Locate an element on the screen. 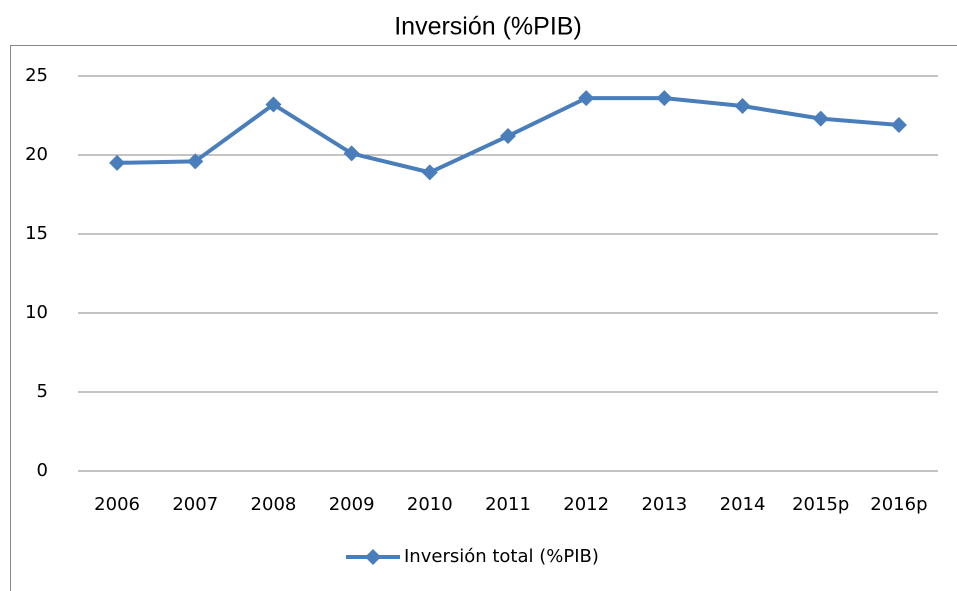  chart-title: Inversión (%PIB) is located at coordinates (488, 27).